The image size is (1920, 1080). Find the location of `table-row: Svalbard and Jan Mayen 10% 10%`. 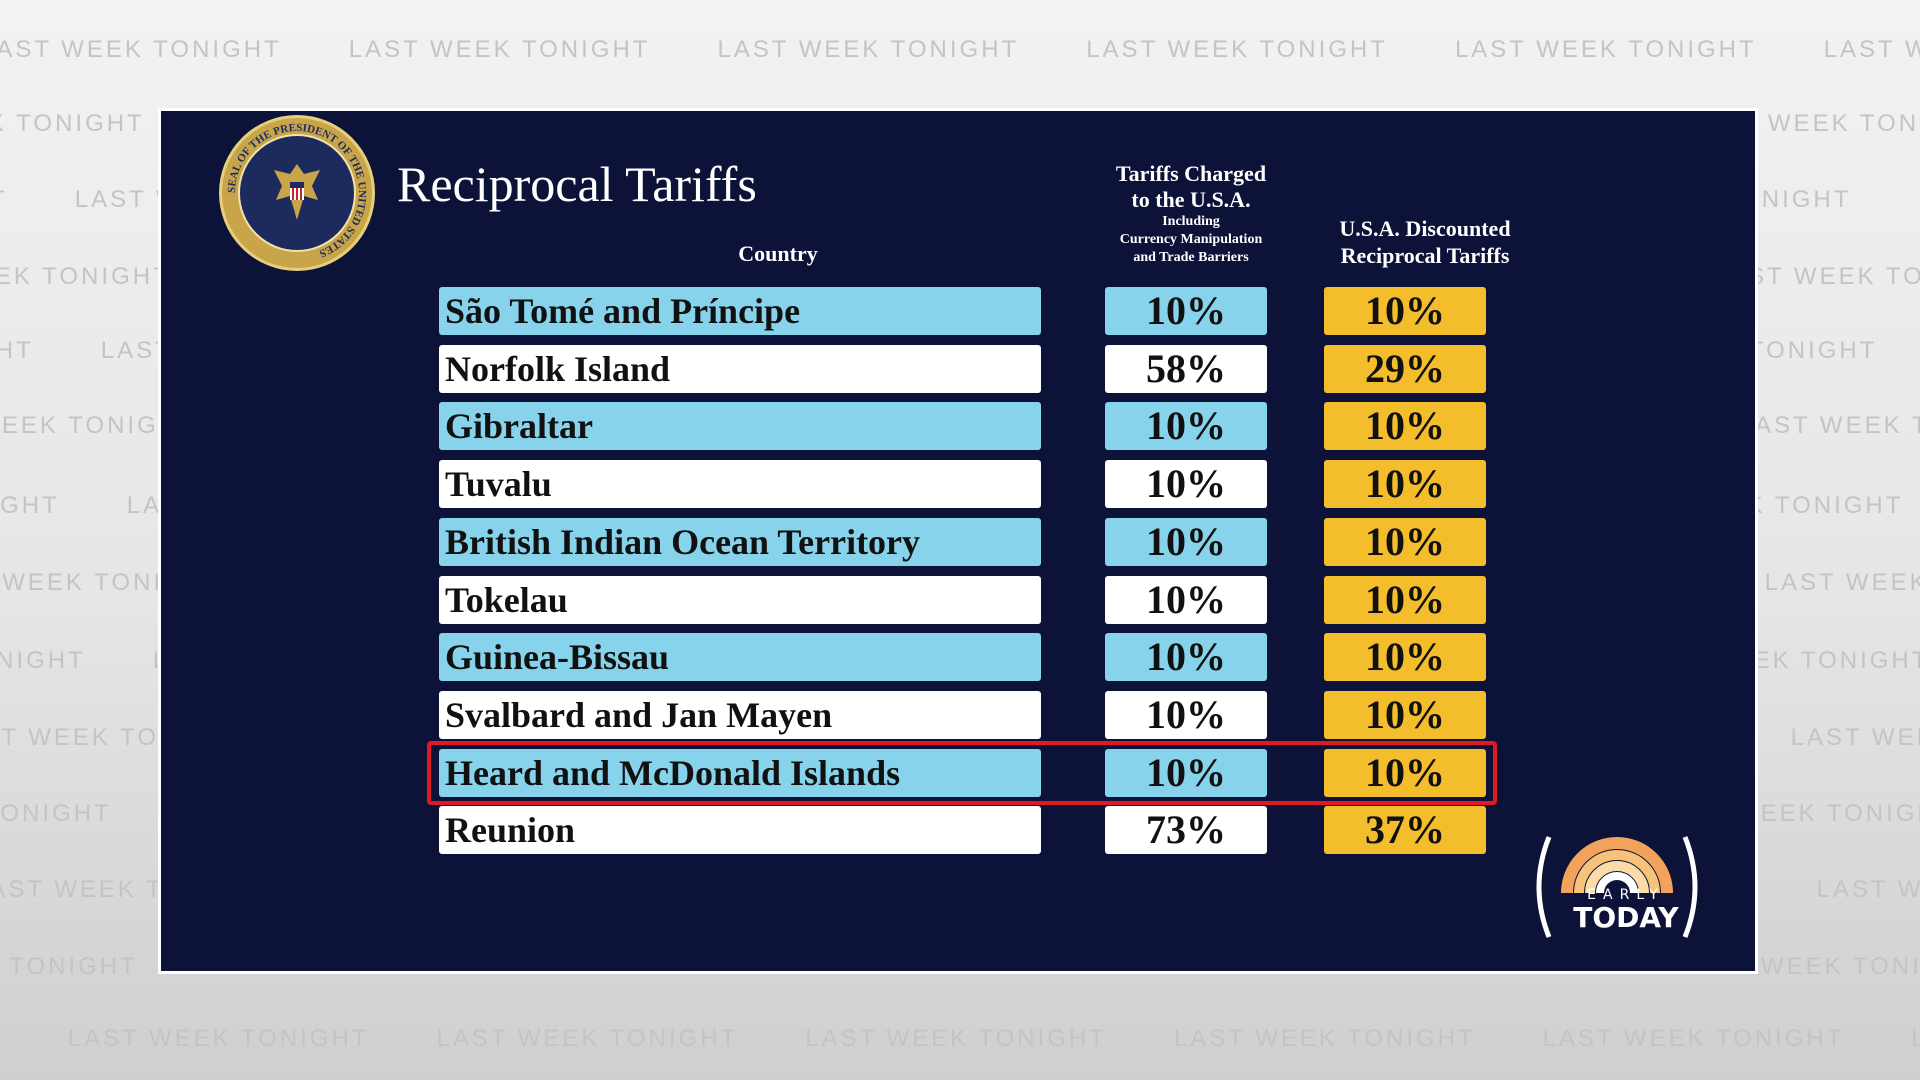

table-row: Svalbard and Jan Mayen 10% 10% is located at coordinates (958, 715).